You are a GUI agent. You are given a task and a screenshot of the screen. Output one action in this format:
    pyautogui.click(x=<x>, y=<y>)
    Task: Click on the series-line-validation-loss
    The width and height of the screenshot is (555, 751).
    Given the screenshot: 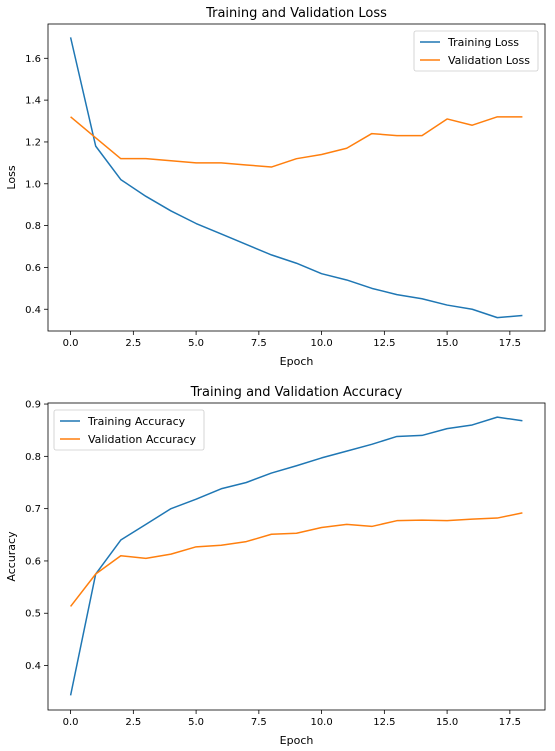 What is the action you would take?
    pyautogui.click(x=296, y=142)
    